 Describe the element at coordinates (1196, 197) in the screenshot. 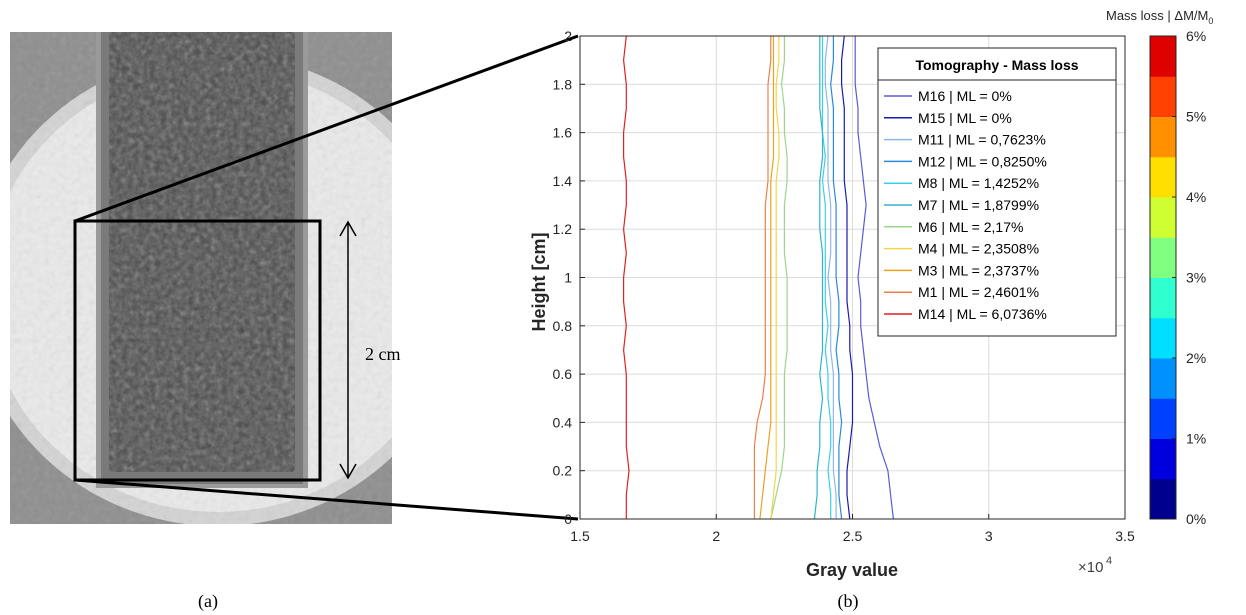

I see `colorbar-tick-label: 4%` at that location.